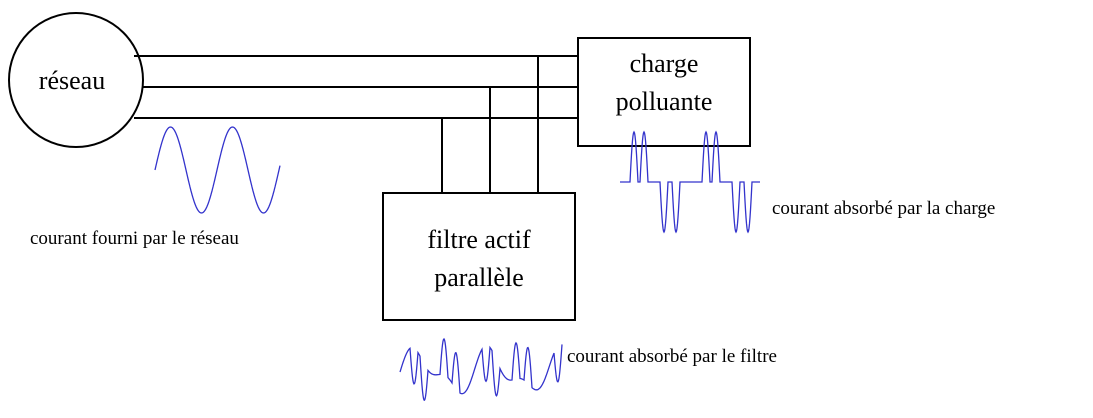 Image resolution: width=1093 pixels, height=418 pixels. I want to click on load-box, so click(664, 92).